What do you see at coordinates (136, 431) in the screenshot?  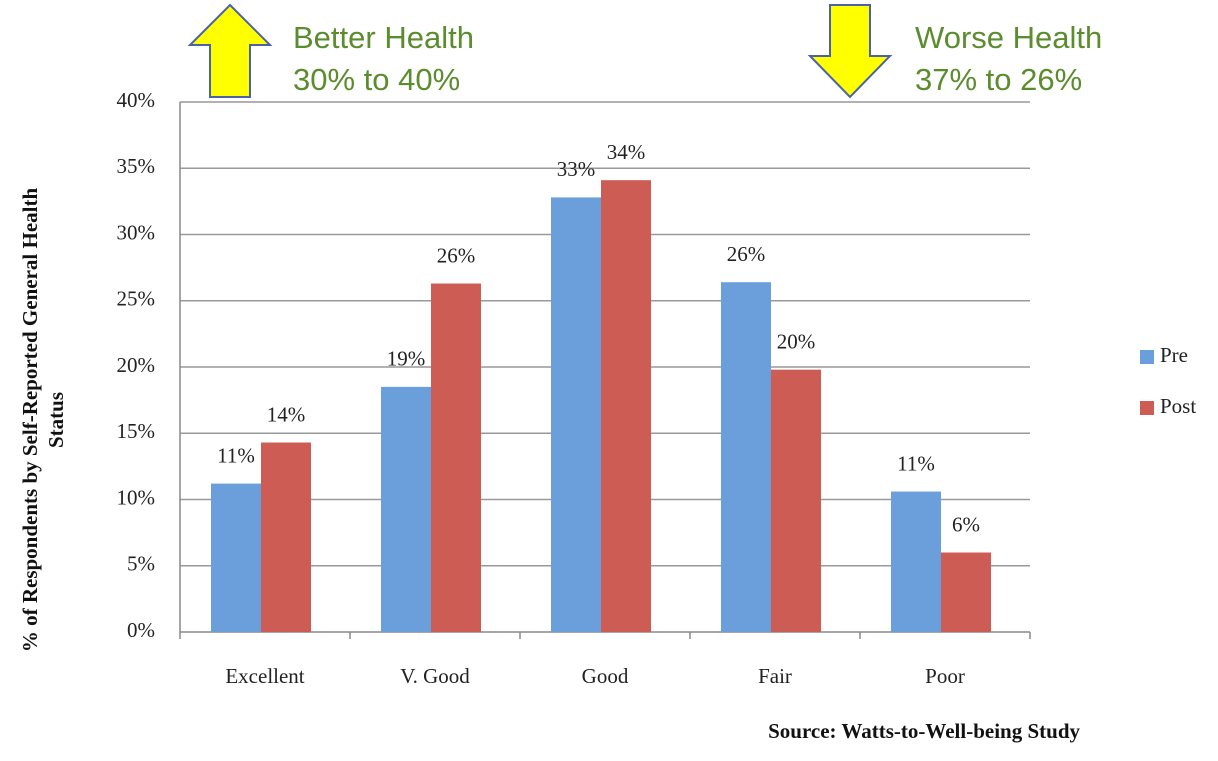 I see `y-tick-label: 15%` at bounding box center [136, 431].